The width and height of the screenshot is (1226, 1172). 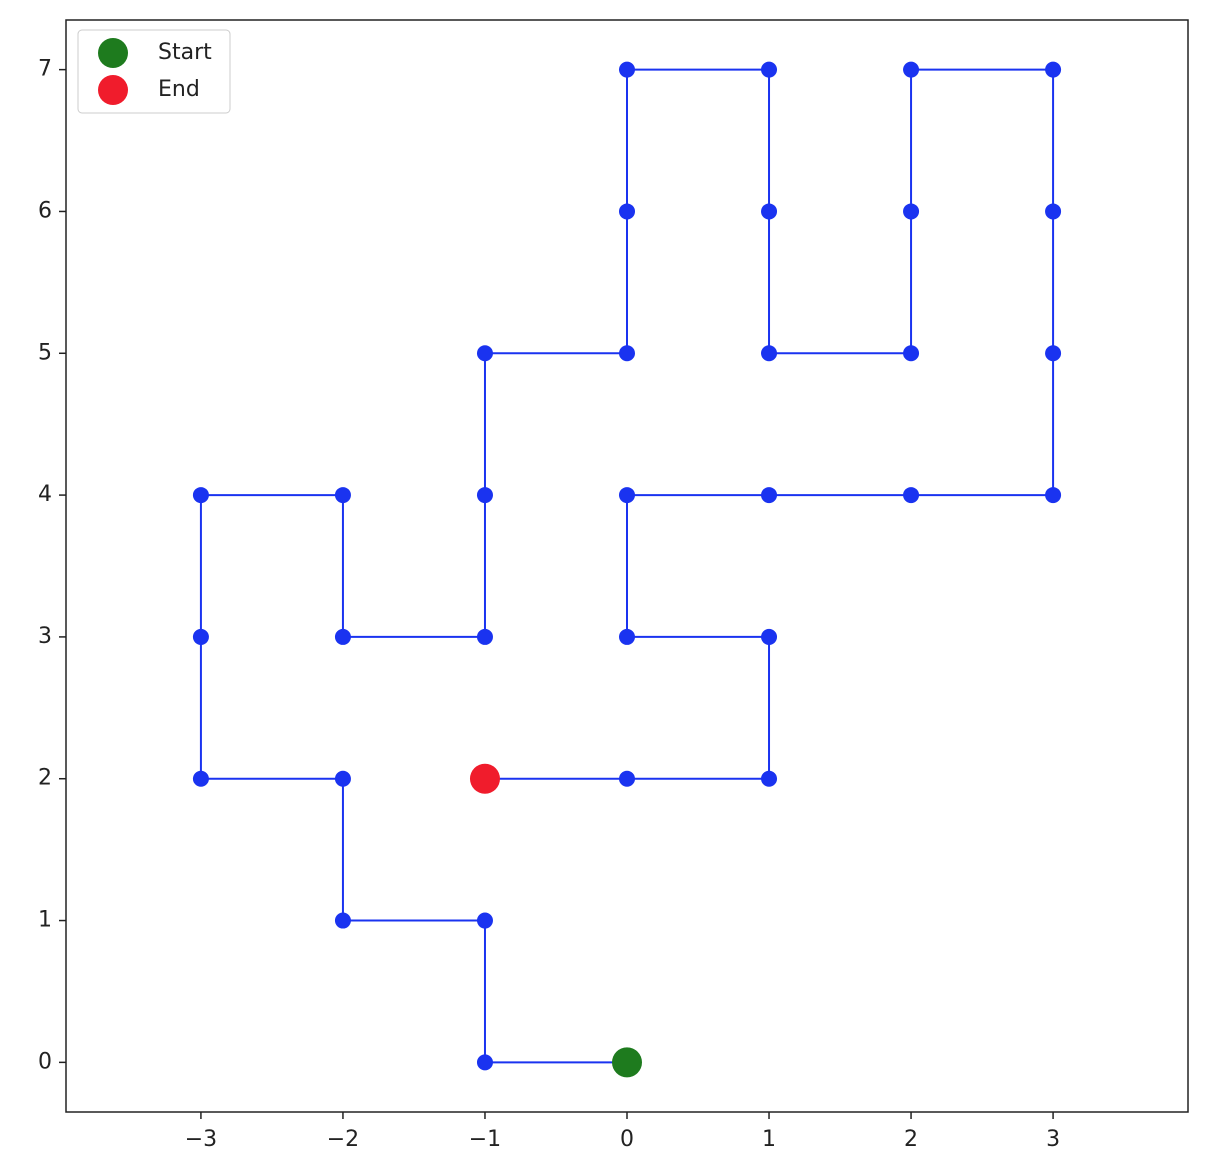 I want to click on x-tick-label: 0, so click(x=627, y=1139).